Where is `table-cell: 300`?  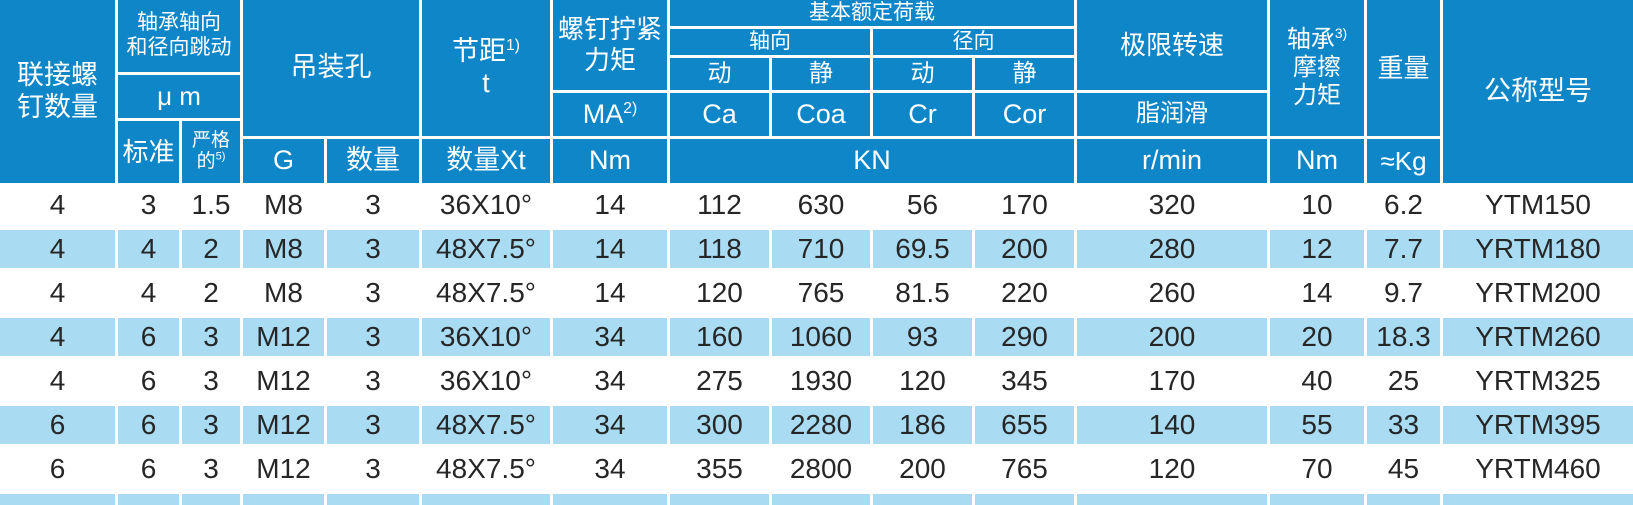
table-cell: 300 is located at coordinates (719, 425).